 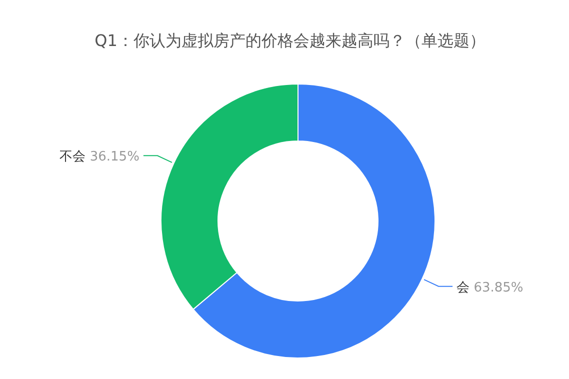 I want to click on chart-title: Q1：你认为虚拟房产的价格会越来越高吗？（单选题）, so click(x=290, y=40).